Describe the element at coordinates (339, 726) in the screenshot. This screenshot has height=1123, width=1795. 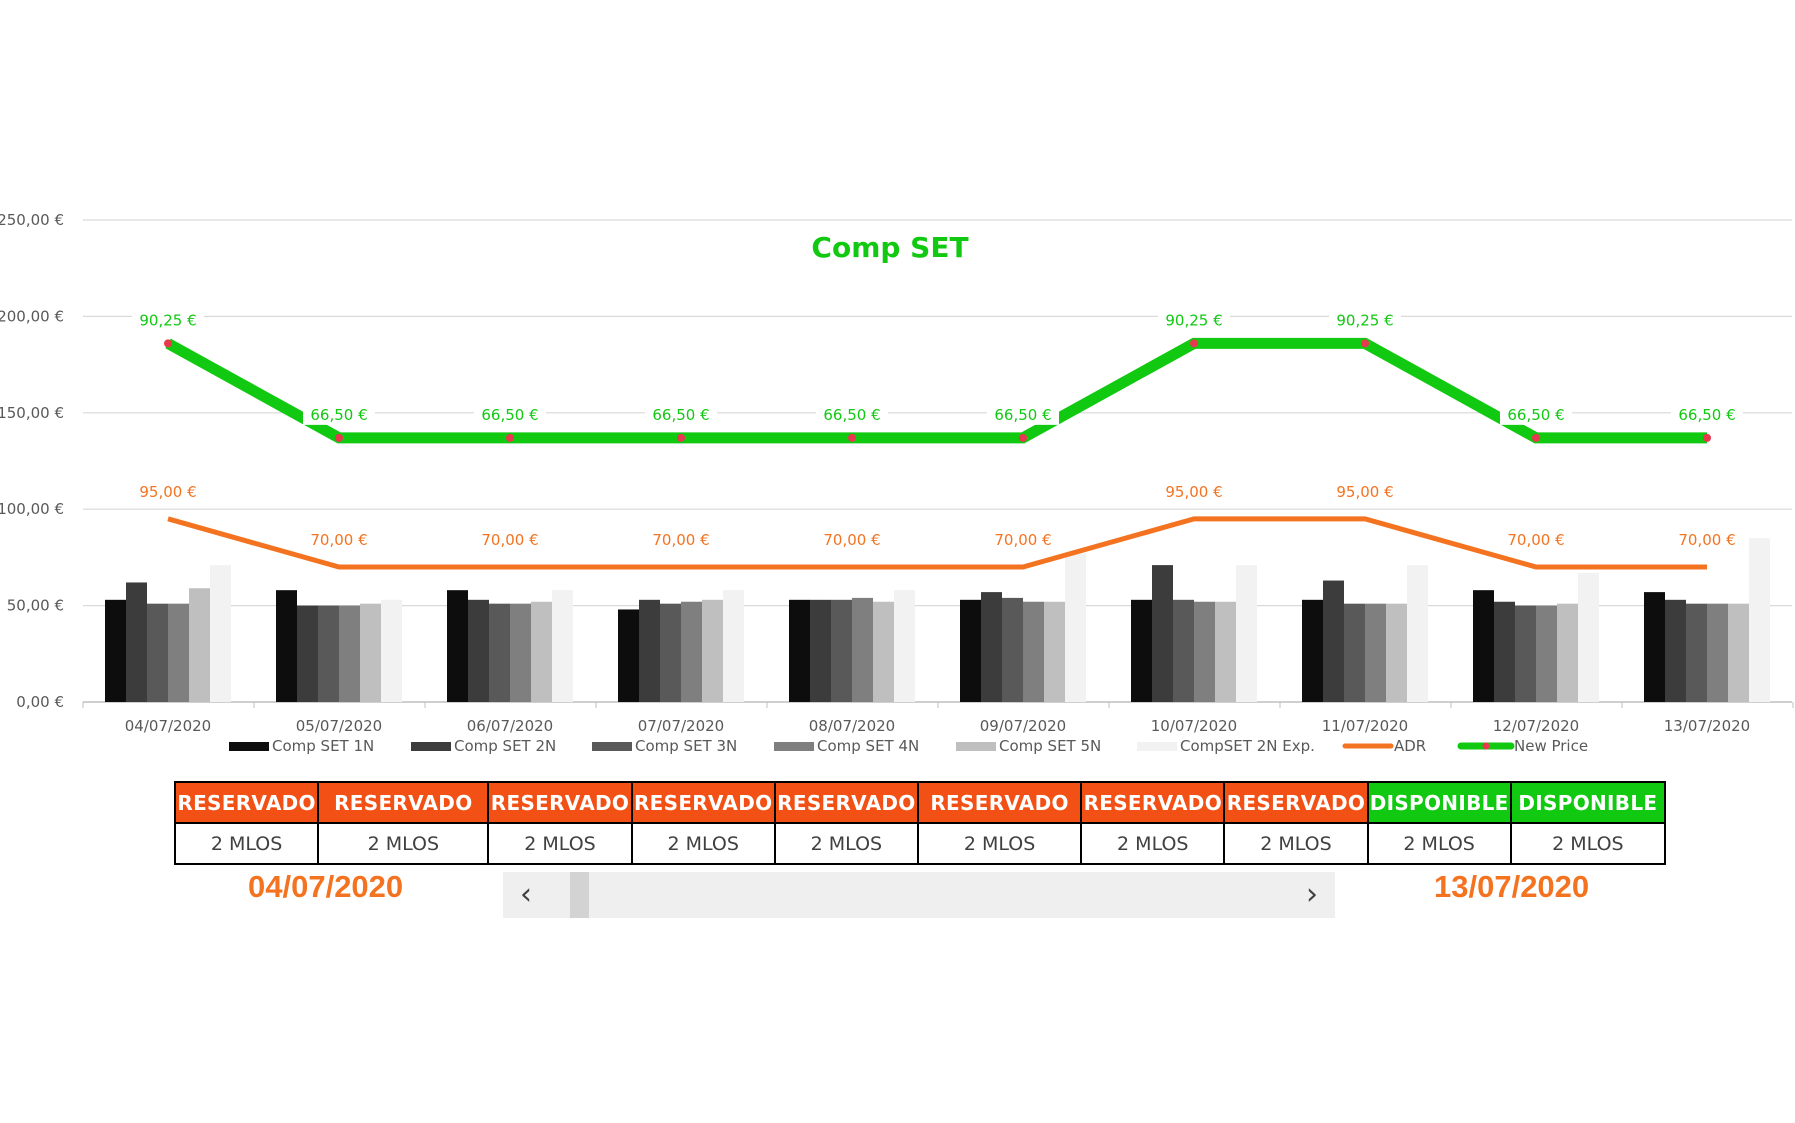
I see `x-tick-label: 05/07/2020` at that location.